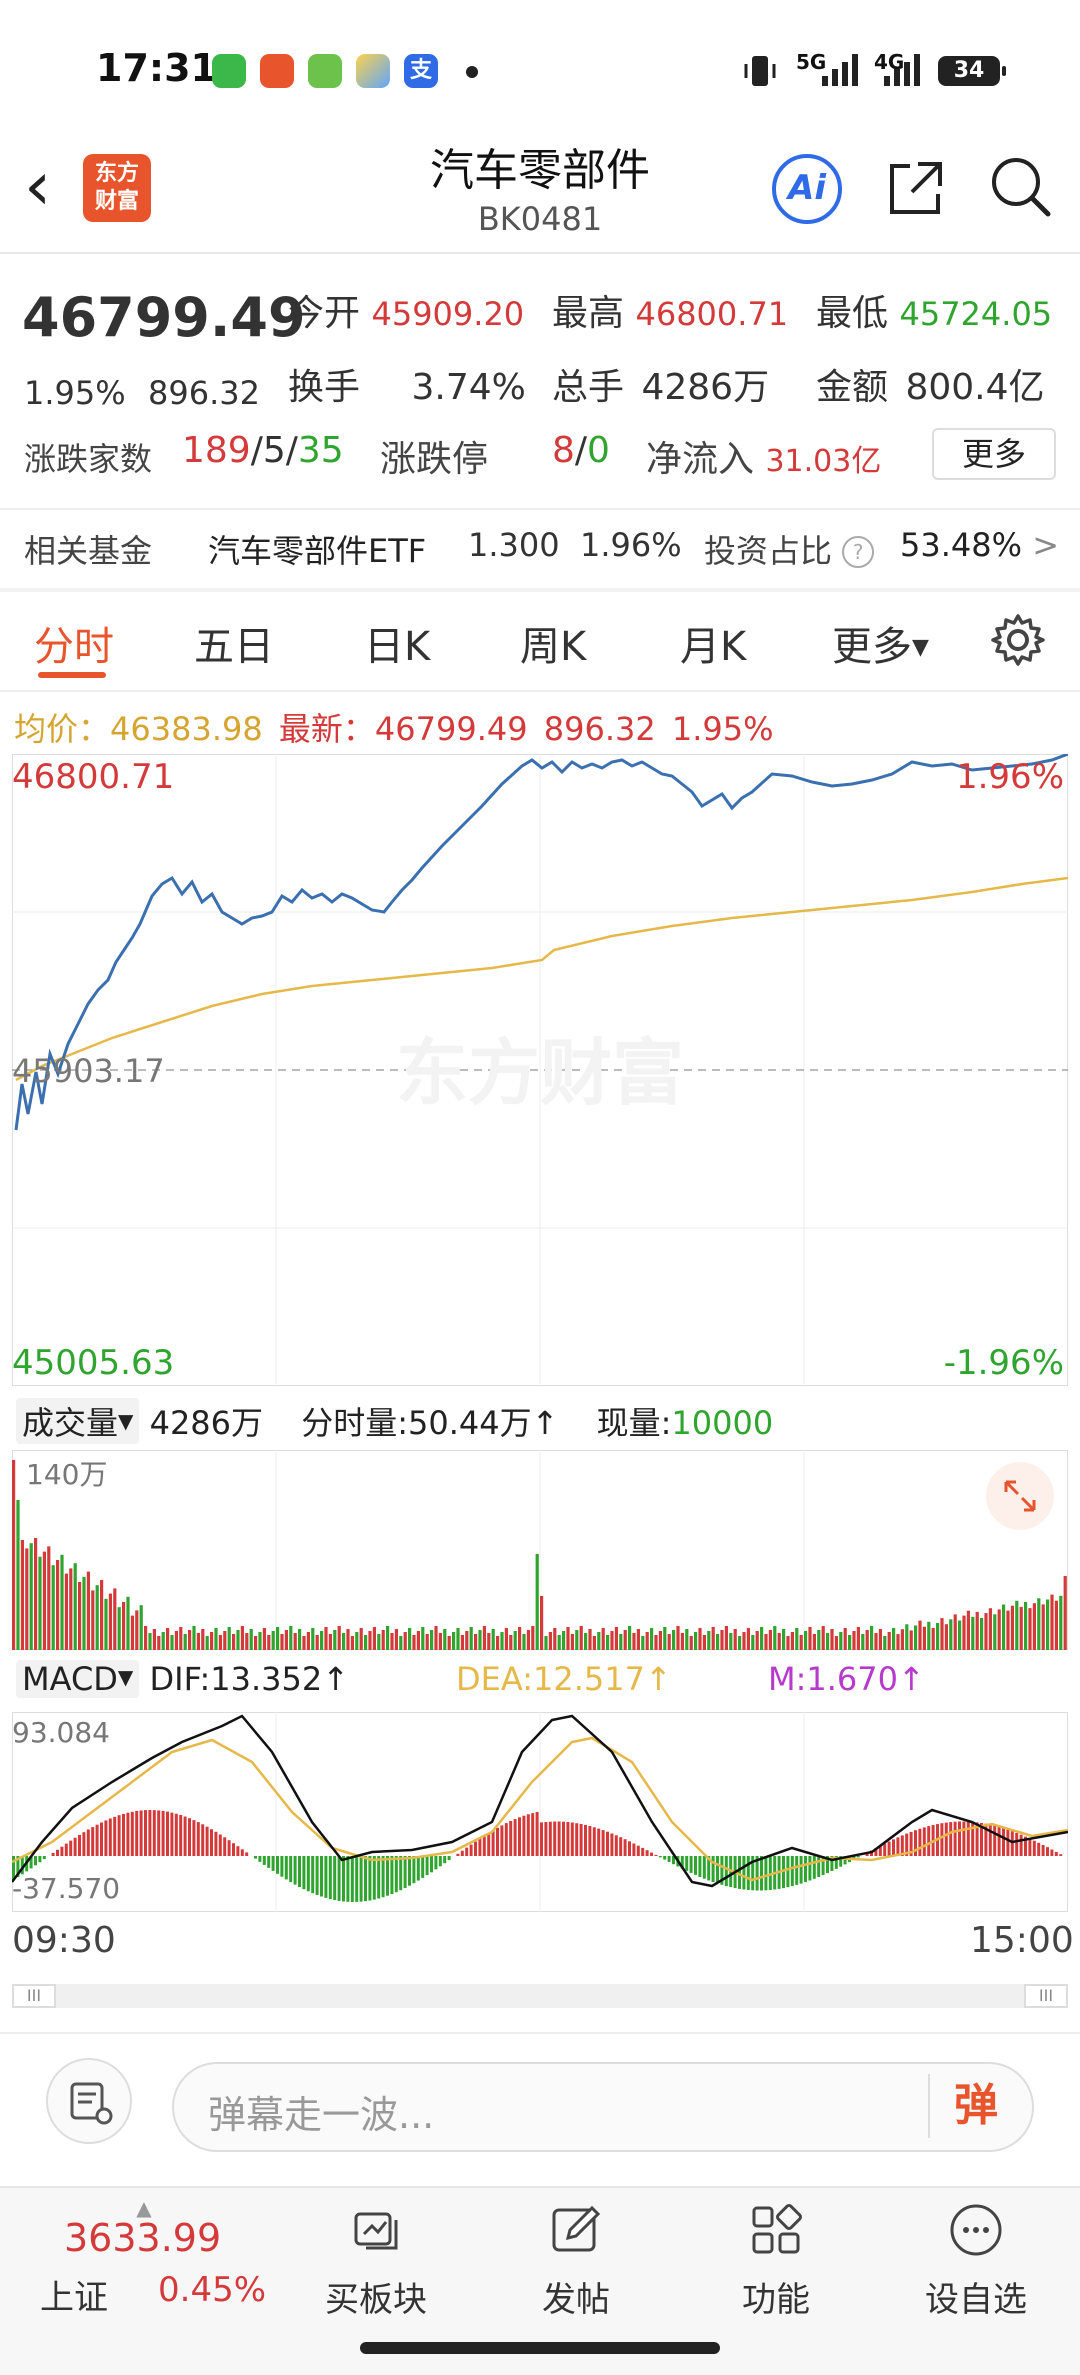 This screenshot has height=2375, width=1080. I want to click on nav-functions: 功能, so click(776, 2260).